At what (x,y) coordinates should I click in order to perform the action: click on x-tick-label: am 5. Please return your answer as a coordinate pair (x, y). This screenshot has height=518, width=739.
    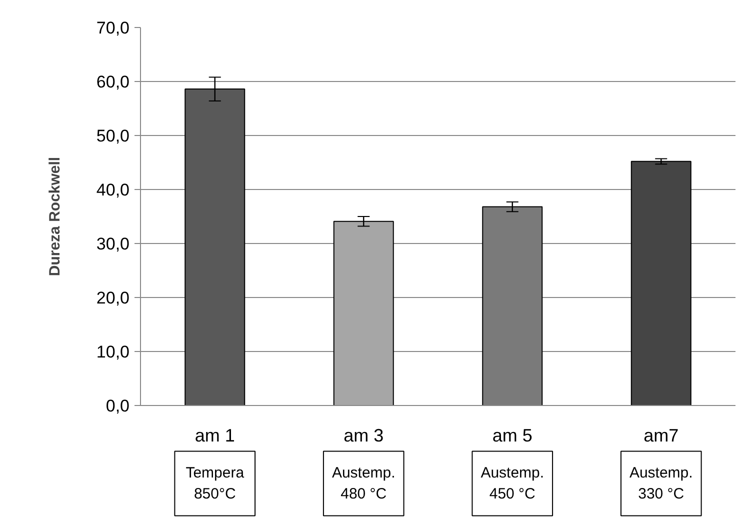
    Looking at the image, I should click on (512, 436).